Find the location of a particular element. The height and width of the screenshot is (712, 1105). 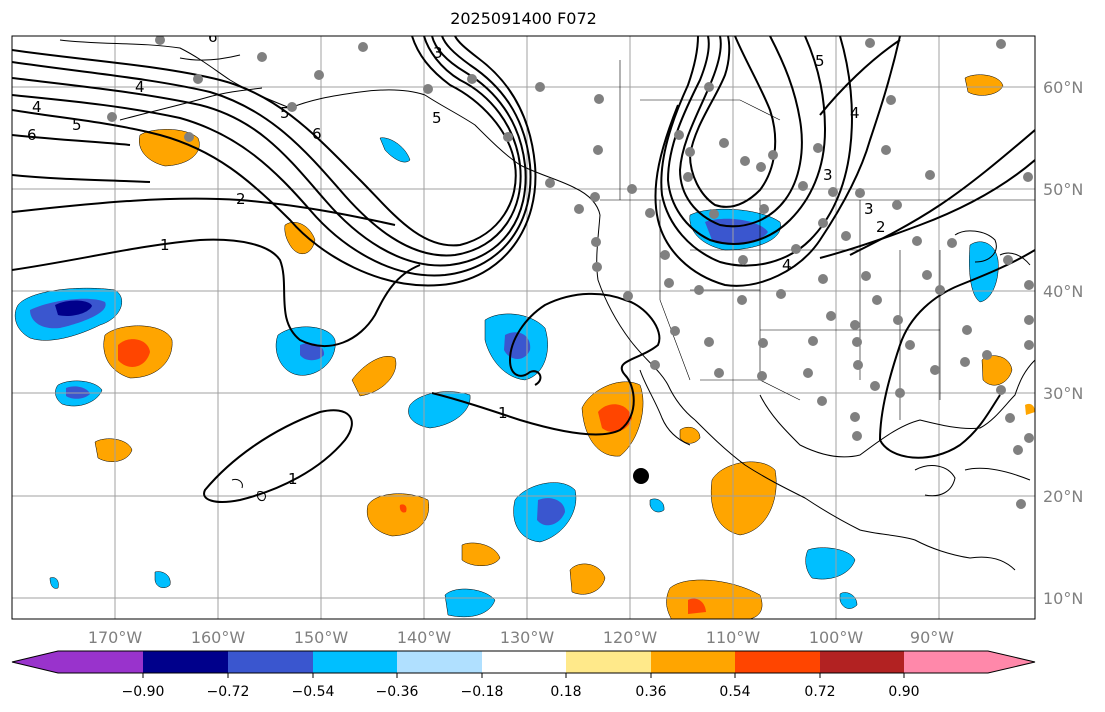

map-title: 2025091400 F072 is located at coordinates (523, 18).